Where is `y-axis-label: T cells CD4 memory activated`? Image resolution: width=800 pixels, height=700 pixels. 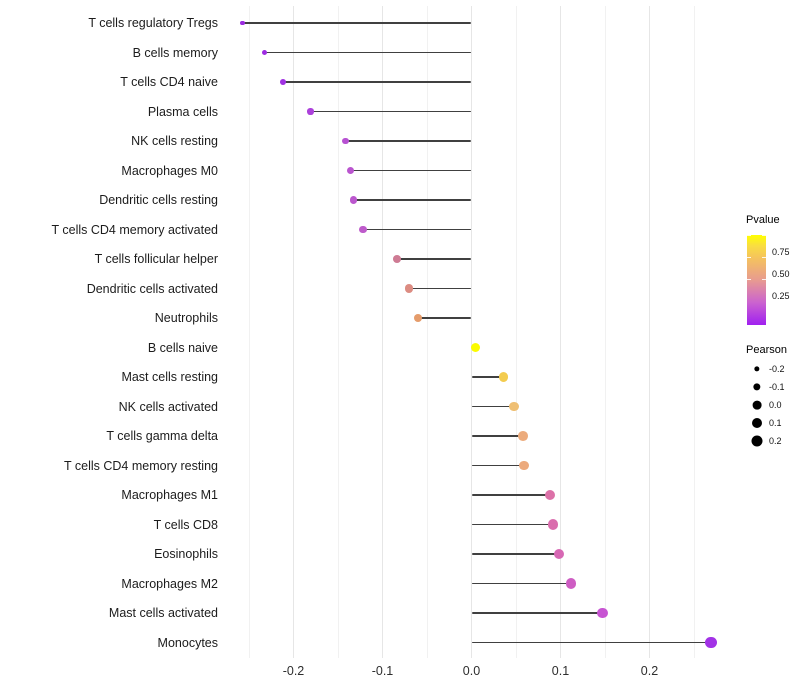 y-axis-label: T cells CD4 memory activated is located at coordinates (135, 229).